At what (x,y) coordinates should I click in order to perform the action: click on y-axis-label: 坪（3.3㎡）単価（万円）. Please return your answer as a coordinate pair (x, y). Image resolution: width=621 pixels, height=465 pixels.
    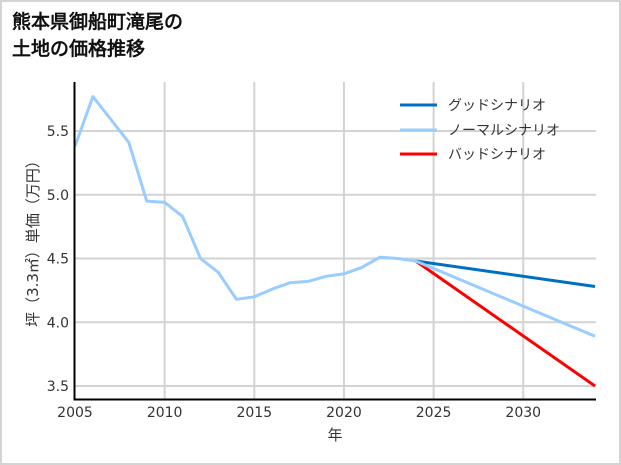
    Looking at the image, I should click on (33, 240).